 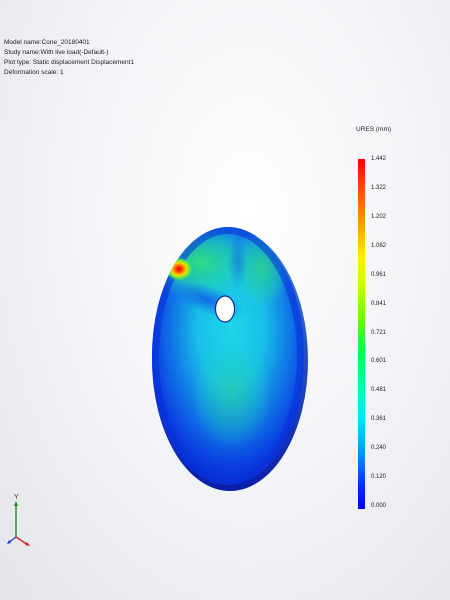 I want to click on legend-tick-label: 0.000, so click(x=379, y=506).